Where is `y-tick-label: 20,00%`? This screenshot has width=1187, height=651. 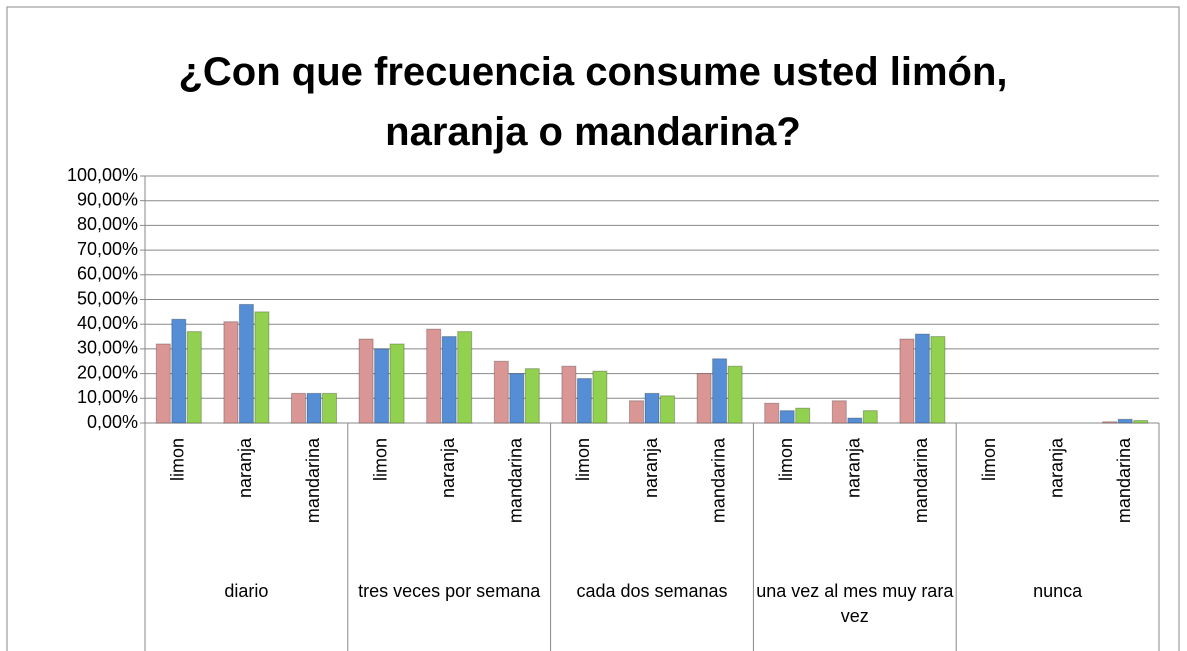
y-tick-label: 20,00% is located at coordinates (107, 372).